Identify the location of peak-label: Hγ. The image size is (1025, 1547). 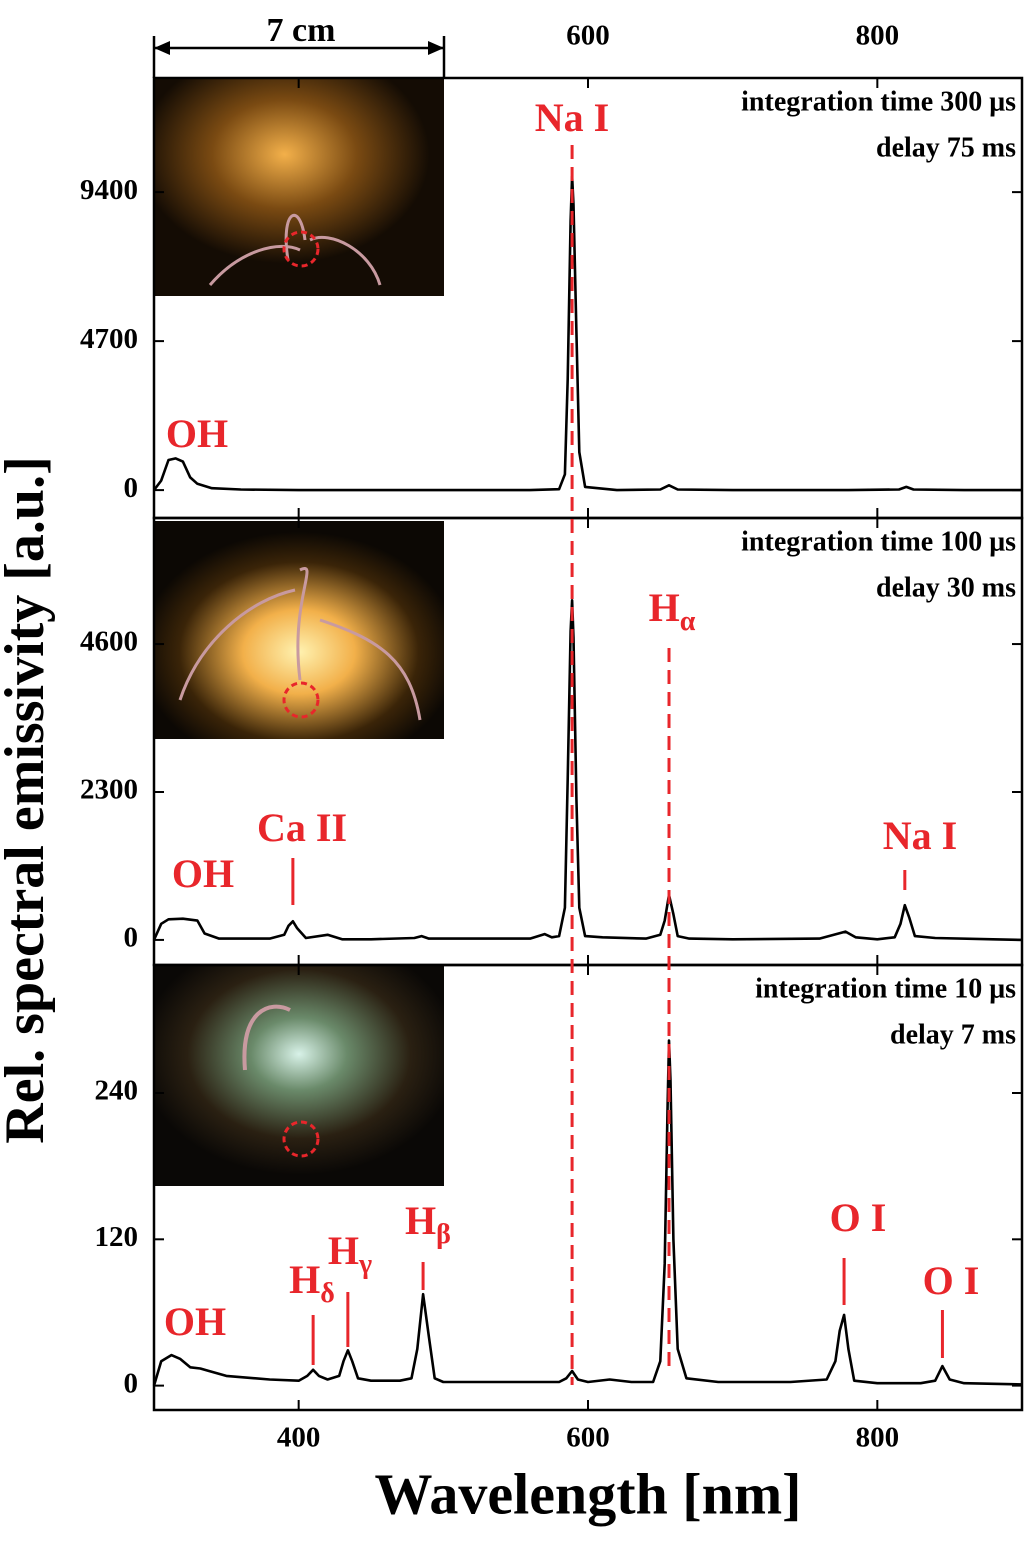
(350, 1254).